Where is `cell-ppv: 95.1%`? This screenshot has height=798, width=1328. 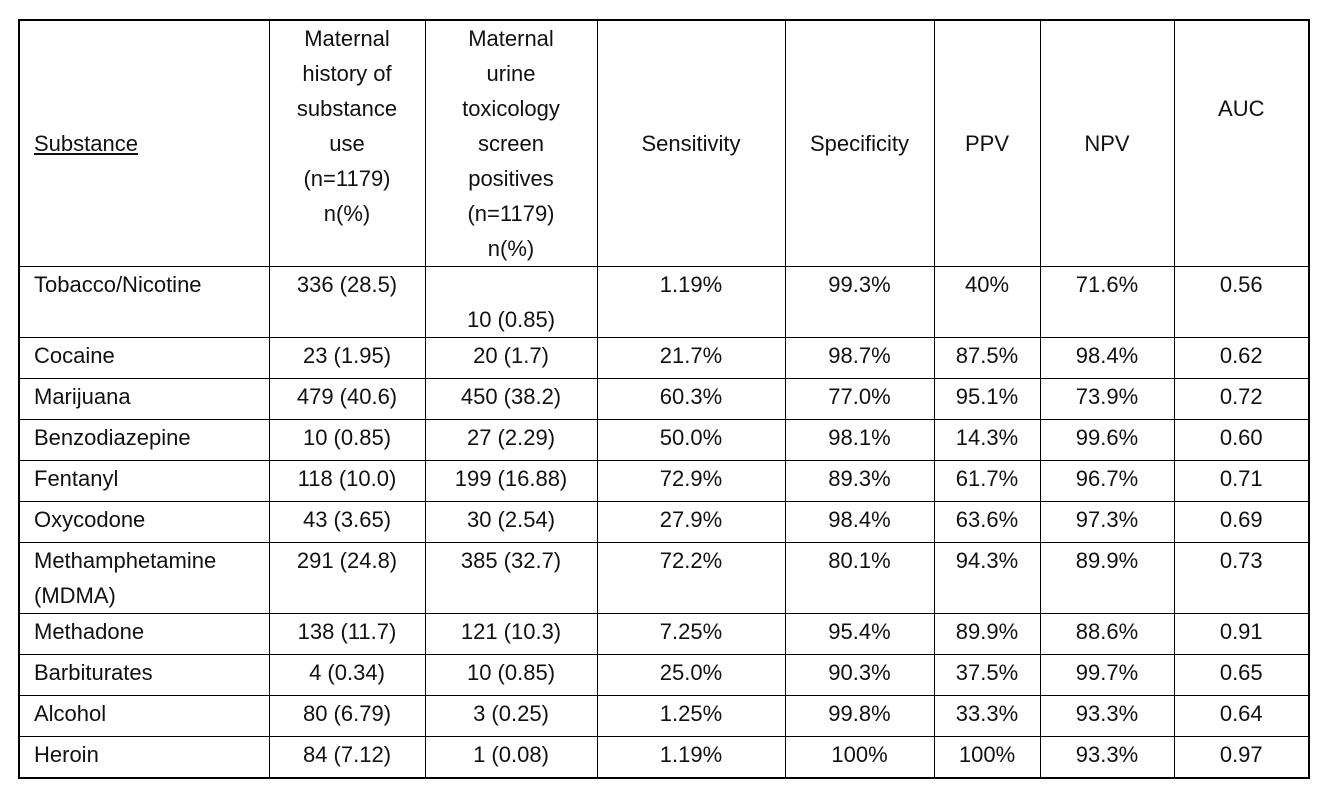
cell-ppv: 95.1% is located at coordinates (987, 399).